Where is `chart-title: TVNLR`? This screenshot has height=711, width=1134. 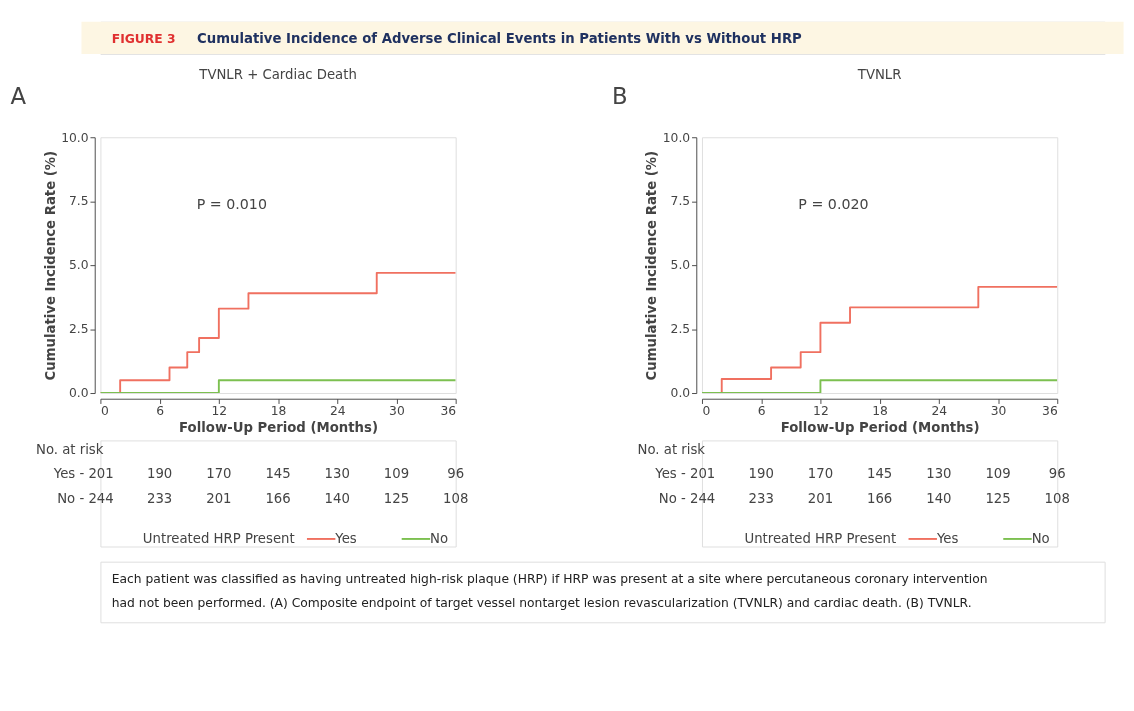 chart-title: TVNLR is located at coordinates (879, 75).